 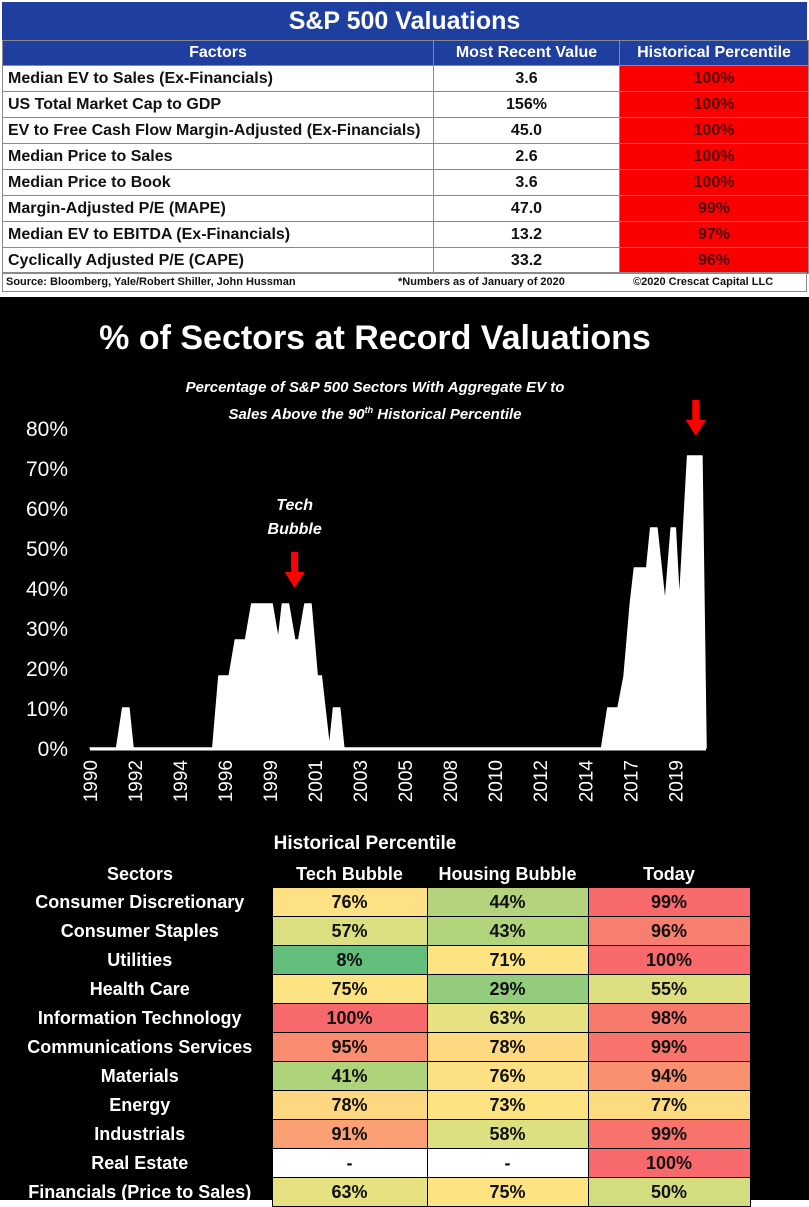 I want to click on x-tick-label: 2001, so click(x=316, y=781).